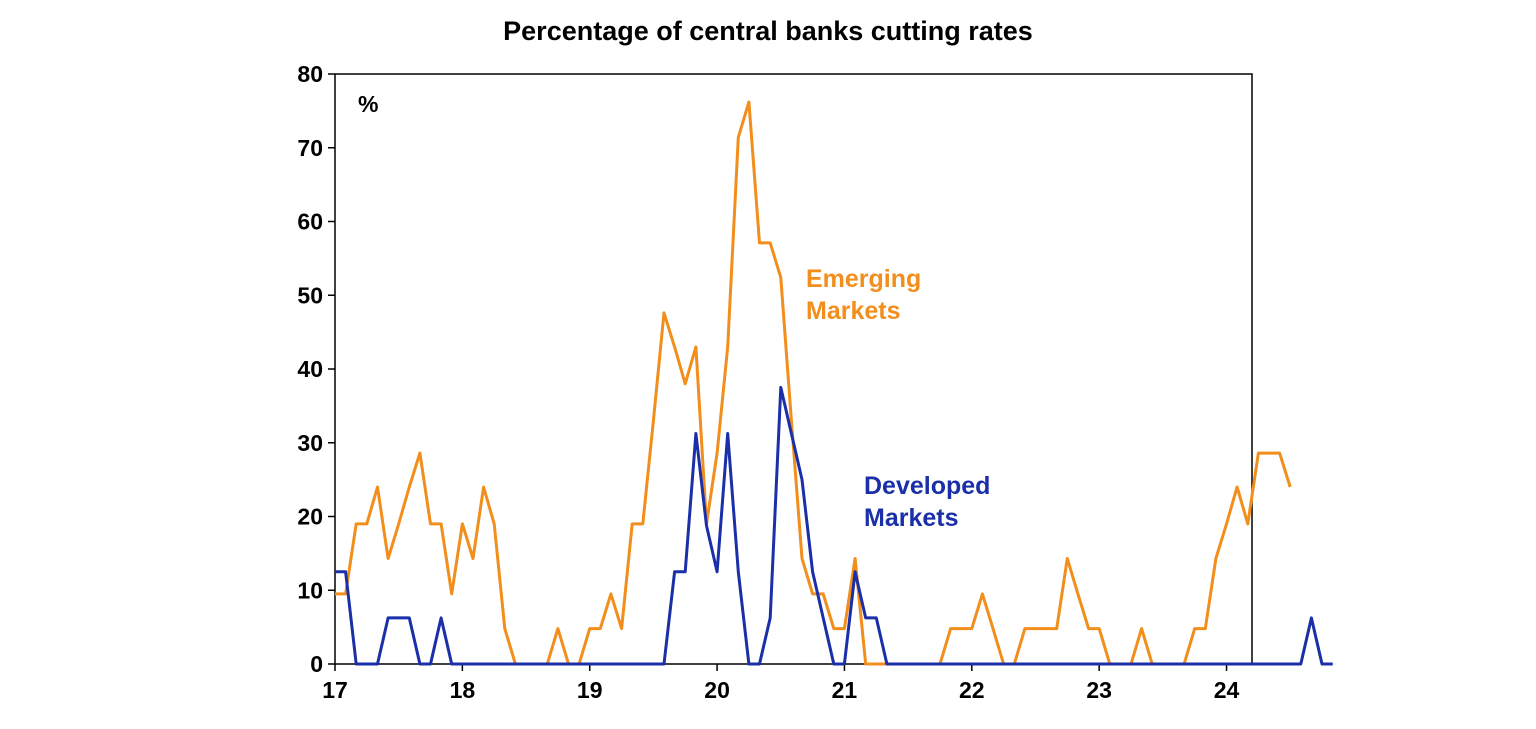  I want to click on x-tick-label: 21, so click(845, 690).